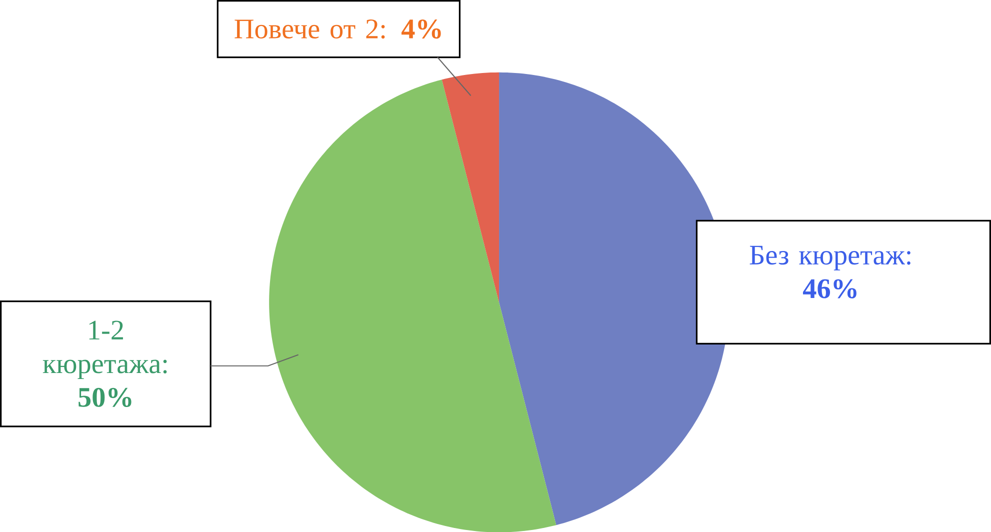 This screenshot has height=532, width=991. Describe the element at coordinates (101, 349) in the screenshot. I see `slice-label: 1-2 кюретажа` at that location.